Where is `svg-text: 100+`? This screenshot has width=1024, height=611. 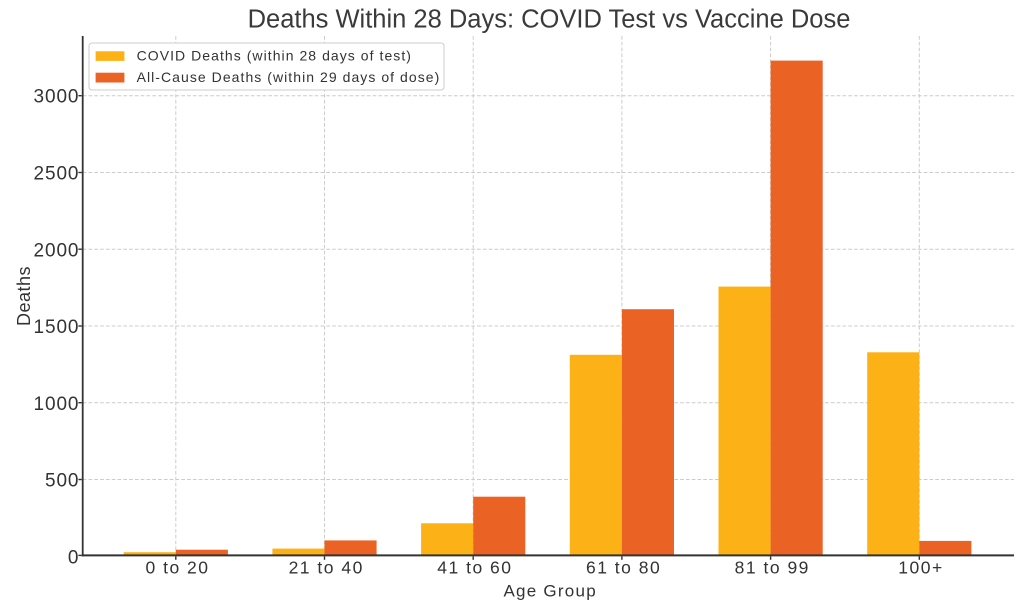 svg-text: 100+ is located at coordinates (920, 568).